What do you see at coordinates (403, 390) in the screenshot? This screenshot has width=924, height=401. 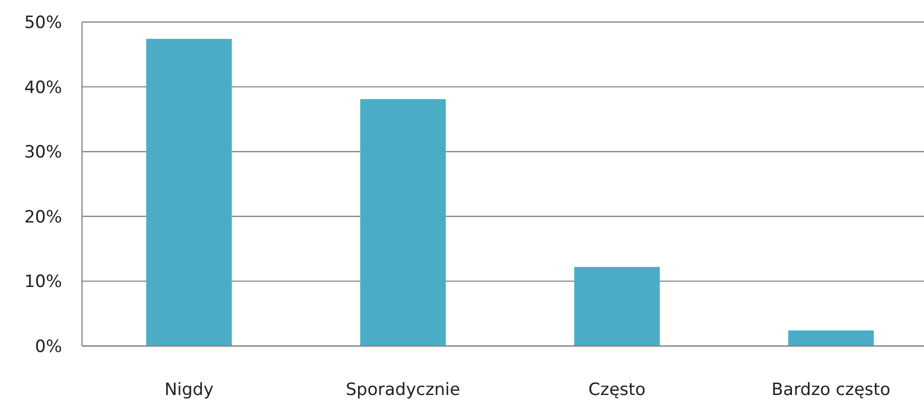 I see `x-tick-label: Sporadycznie` at bounding box center [403, 390].